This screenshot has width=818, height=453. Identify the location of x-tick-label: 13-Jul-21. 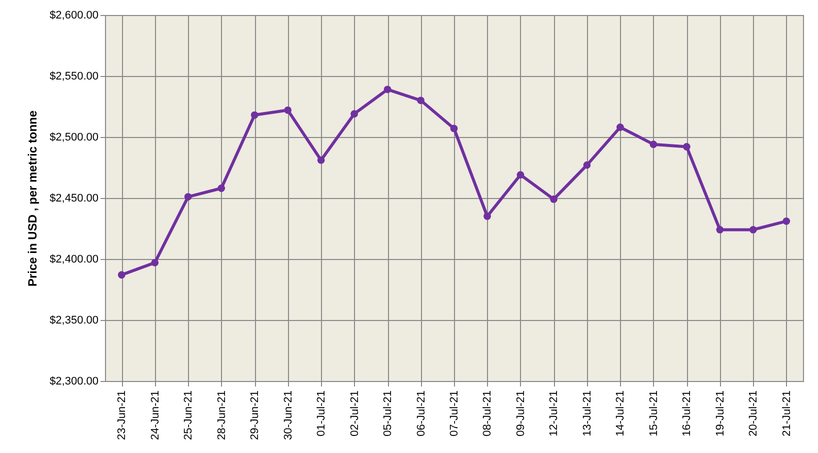
(587, 413).